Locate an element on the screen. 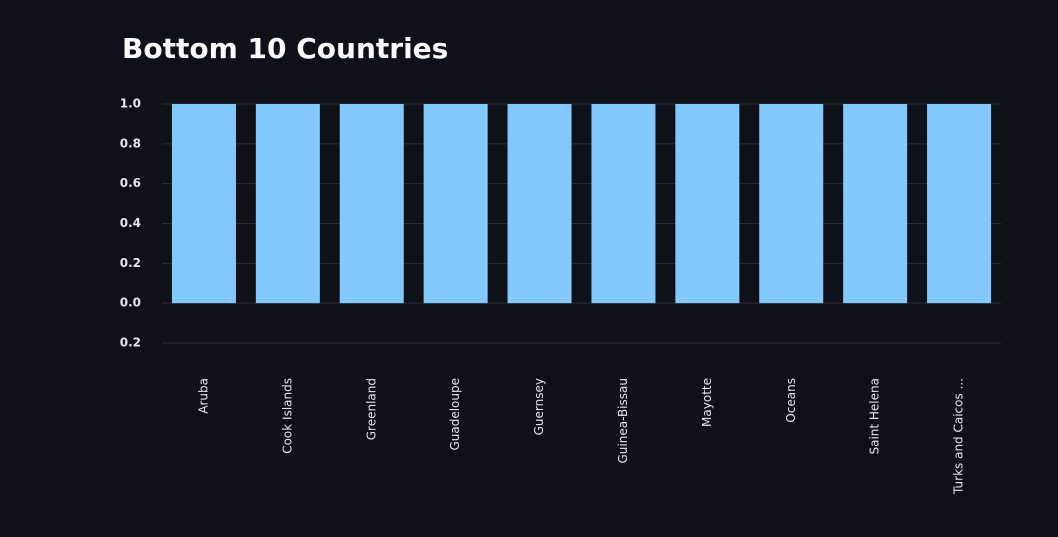 The height and width of the screenshot is (537, 1058). x-tick-label: Guinea-Bissau is located at coordinates (623, 421).